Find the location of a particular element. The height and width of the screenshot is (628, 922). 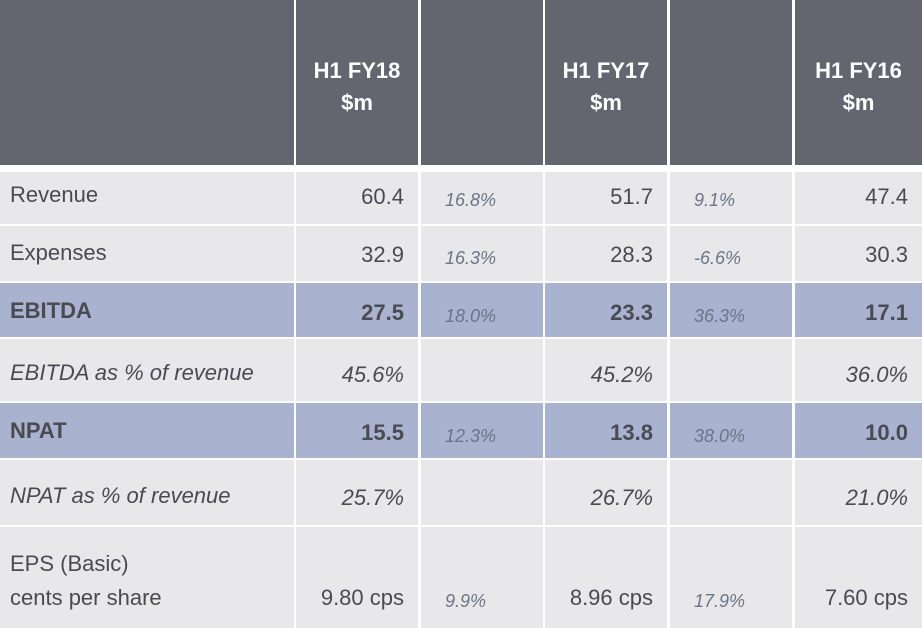

ebitda-g17-cell is located at coordinates (731, 310).